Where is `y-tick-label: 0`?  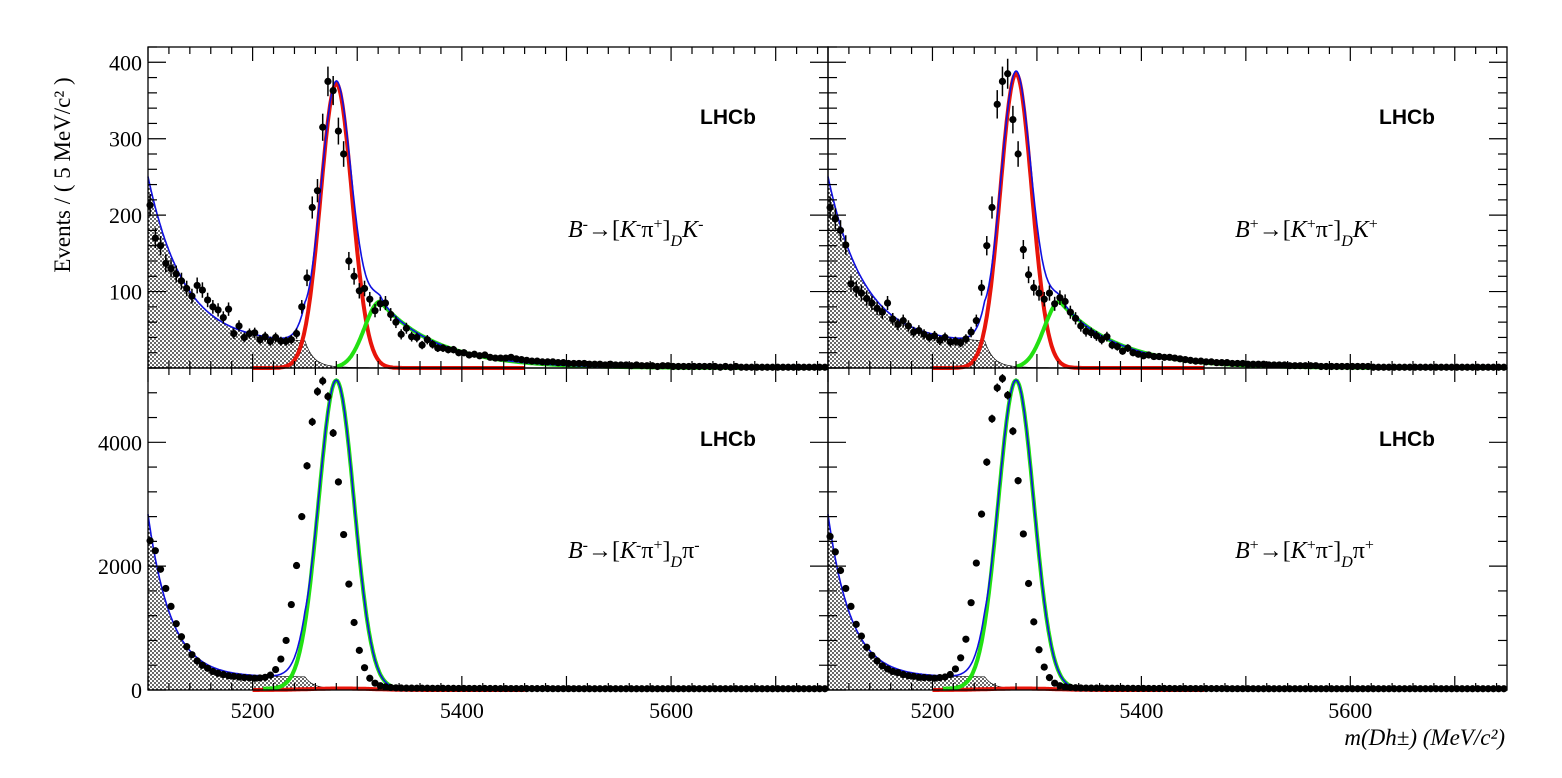
y-tick-label: 0 is located at coordinates (136, 690).